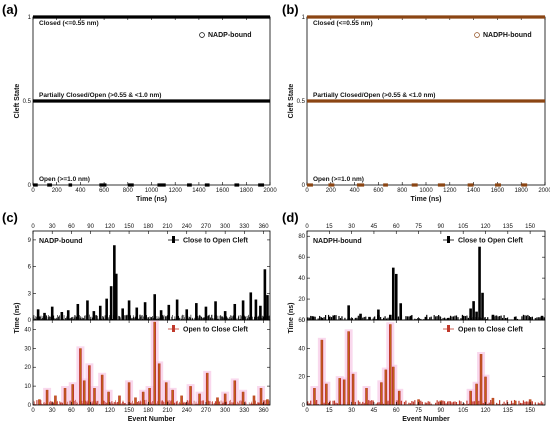 This screenshot has height=437, width=550. I want to click on legend-label: Open to Close Cleft, so click(216, 330).